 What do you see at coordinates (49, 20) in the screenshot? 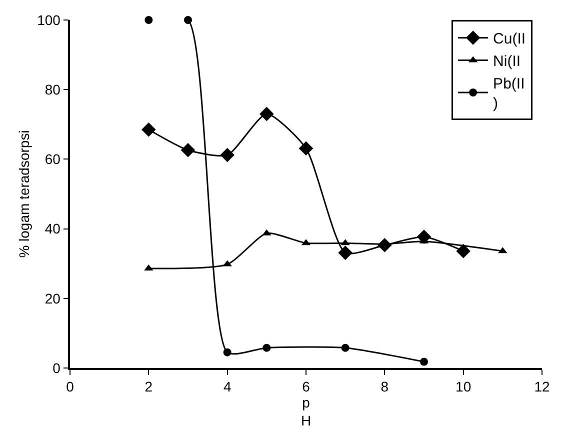
I see `y-tick-label: 100` at bounding box center [49, 20].